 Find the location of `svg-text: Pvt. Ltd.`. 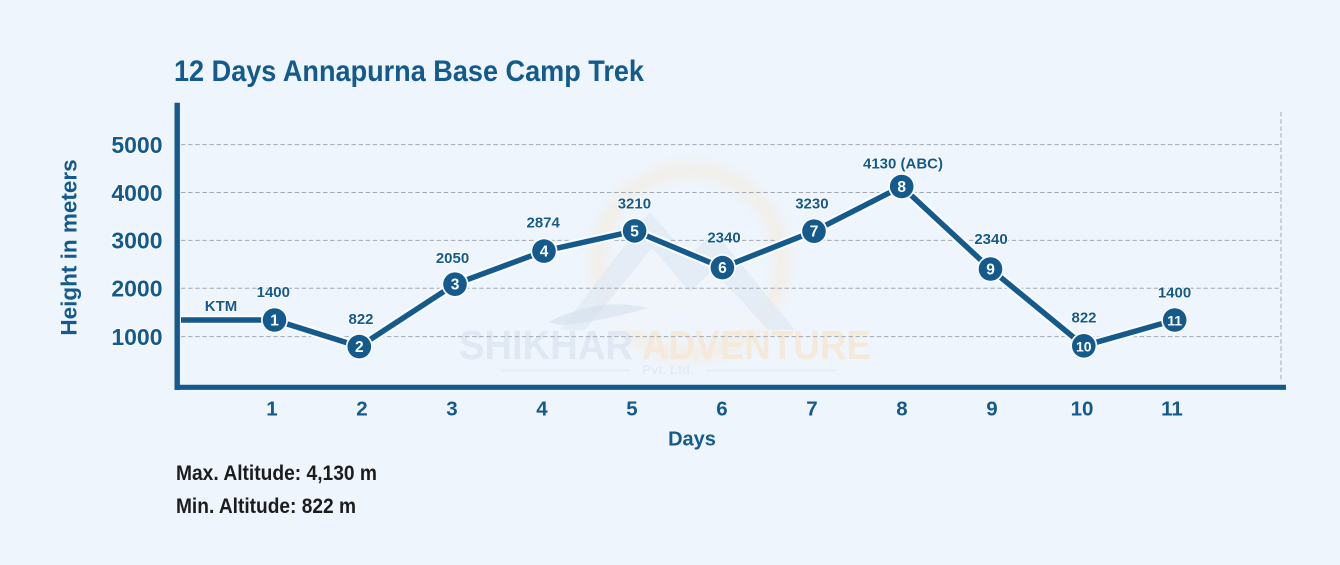

svg-text: Pvt. Ltd. is located at coordinates (667, 369).